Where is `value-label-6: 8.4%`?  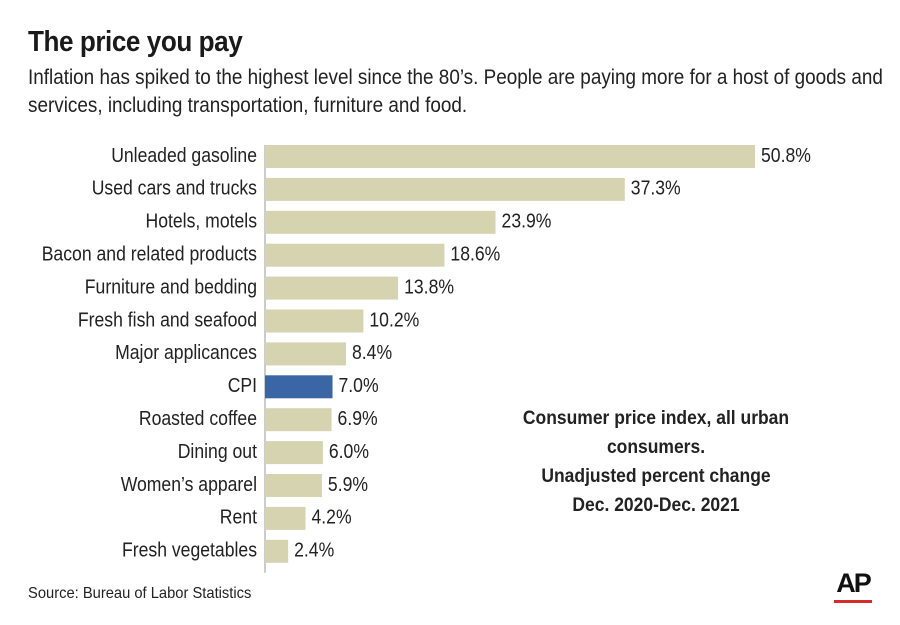 value-label-6: 8.4% is located at coordinates (372, 353).